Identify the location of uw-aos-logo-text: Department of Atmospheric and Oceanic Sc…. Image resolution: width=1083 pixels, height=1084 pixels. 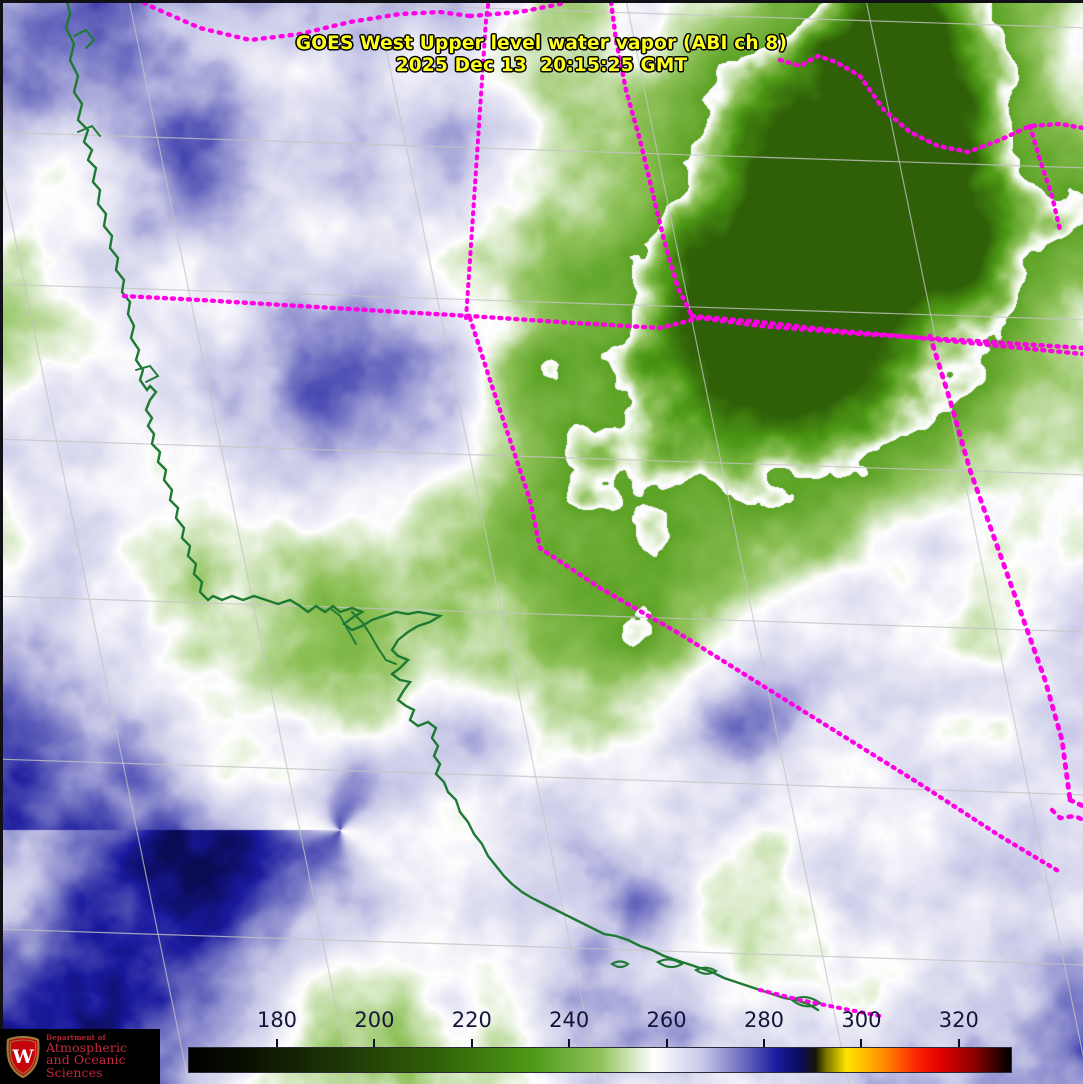
(103, 1057).